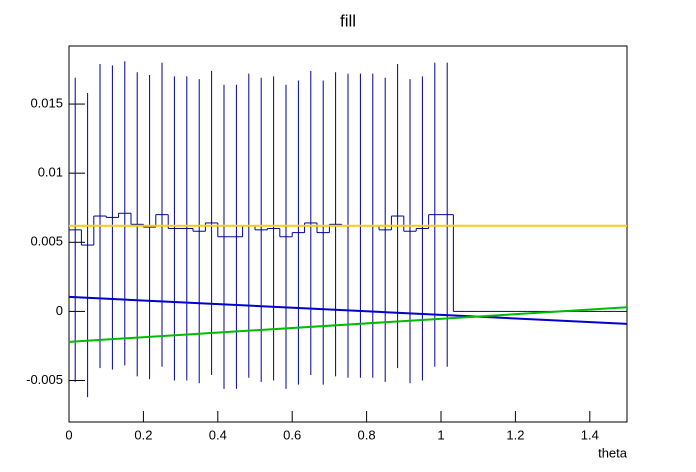 This screenshot has height=472, width=696. Describe the element at coordinates (292, 434) in the screenshot. I see `x-tick-label: 0.6` at that location.